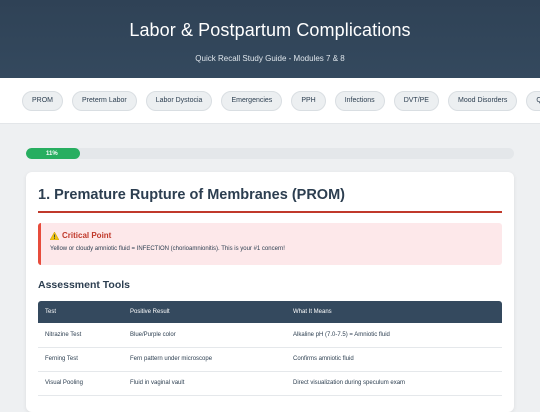 Image resolution: width=540 pixels, height=412 pixels. I want to click on nav-item-prom: PROM, so click(42, 100).